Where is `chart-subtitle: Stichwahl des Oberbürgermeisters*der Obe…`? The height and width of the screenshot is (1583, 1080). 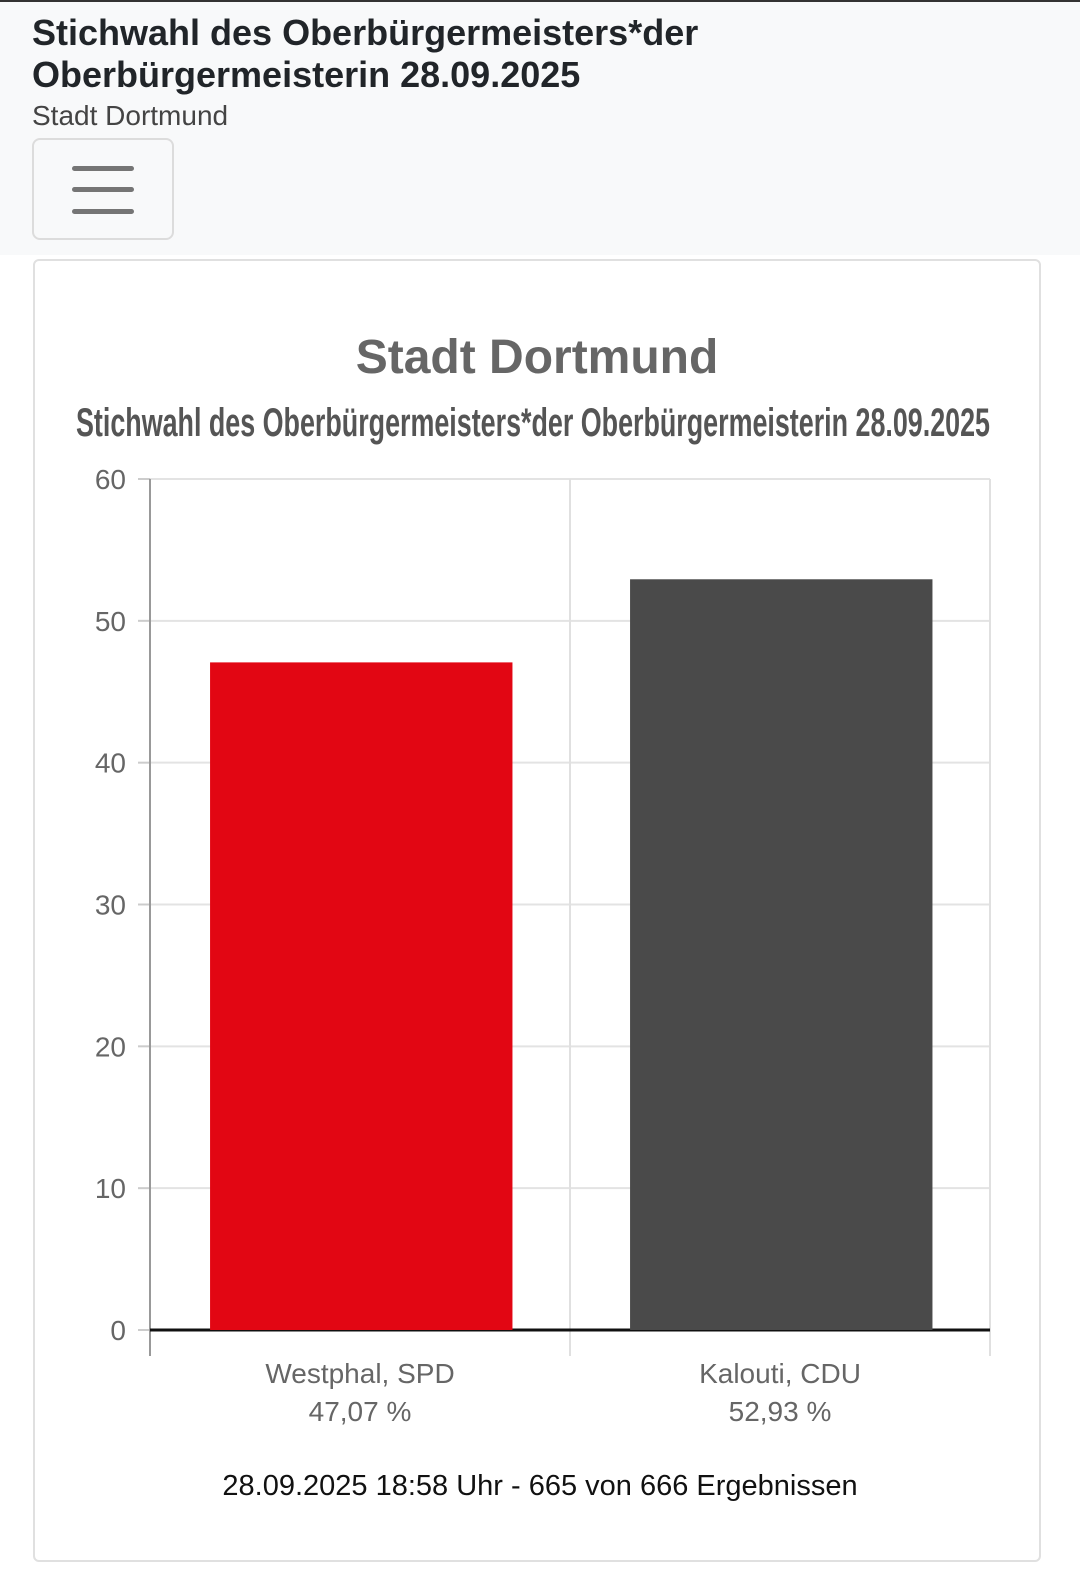 chart-subtitle: Stichwahl des Oberbürgermeisters*der Obe… is located at coordinates (533, 423).